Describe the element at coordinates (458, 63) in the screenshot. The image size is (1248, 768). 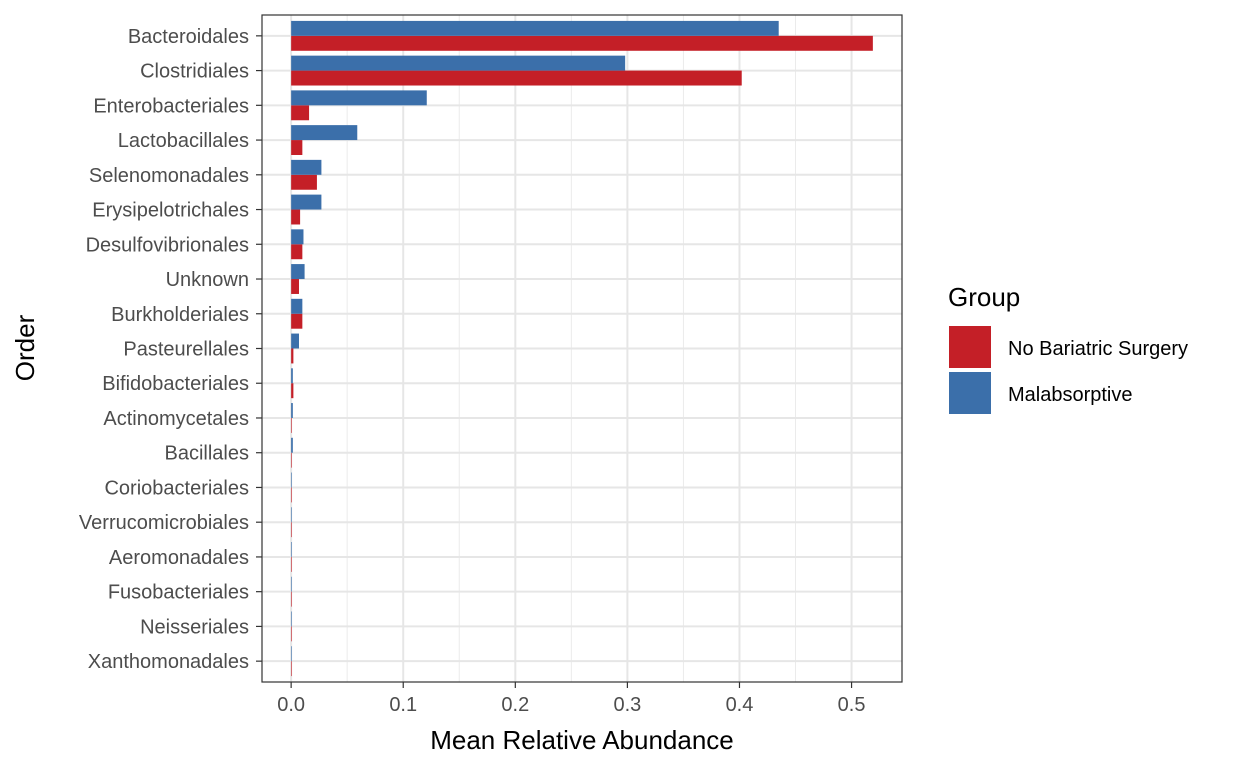
I see `bar-malabsorptive-clostridiales` at that location.